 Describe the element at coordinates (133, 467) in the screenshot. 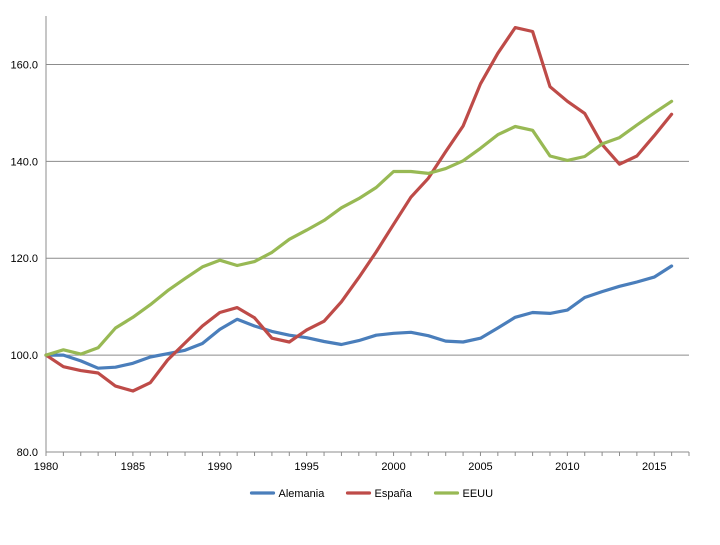

I see `x-tick-label: 1985` at that location.